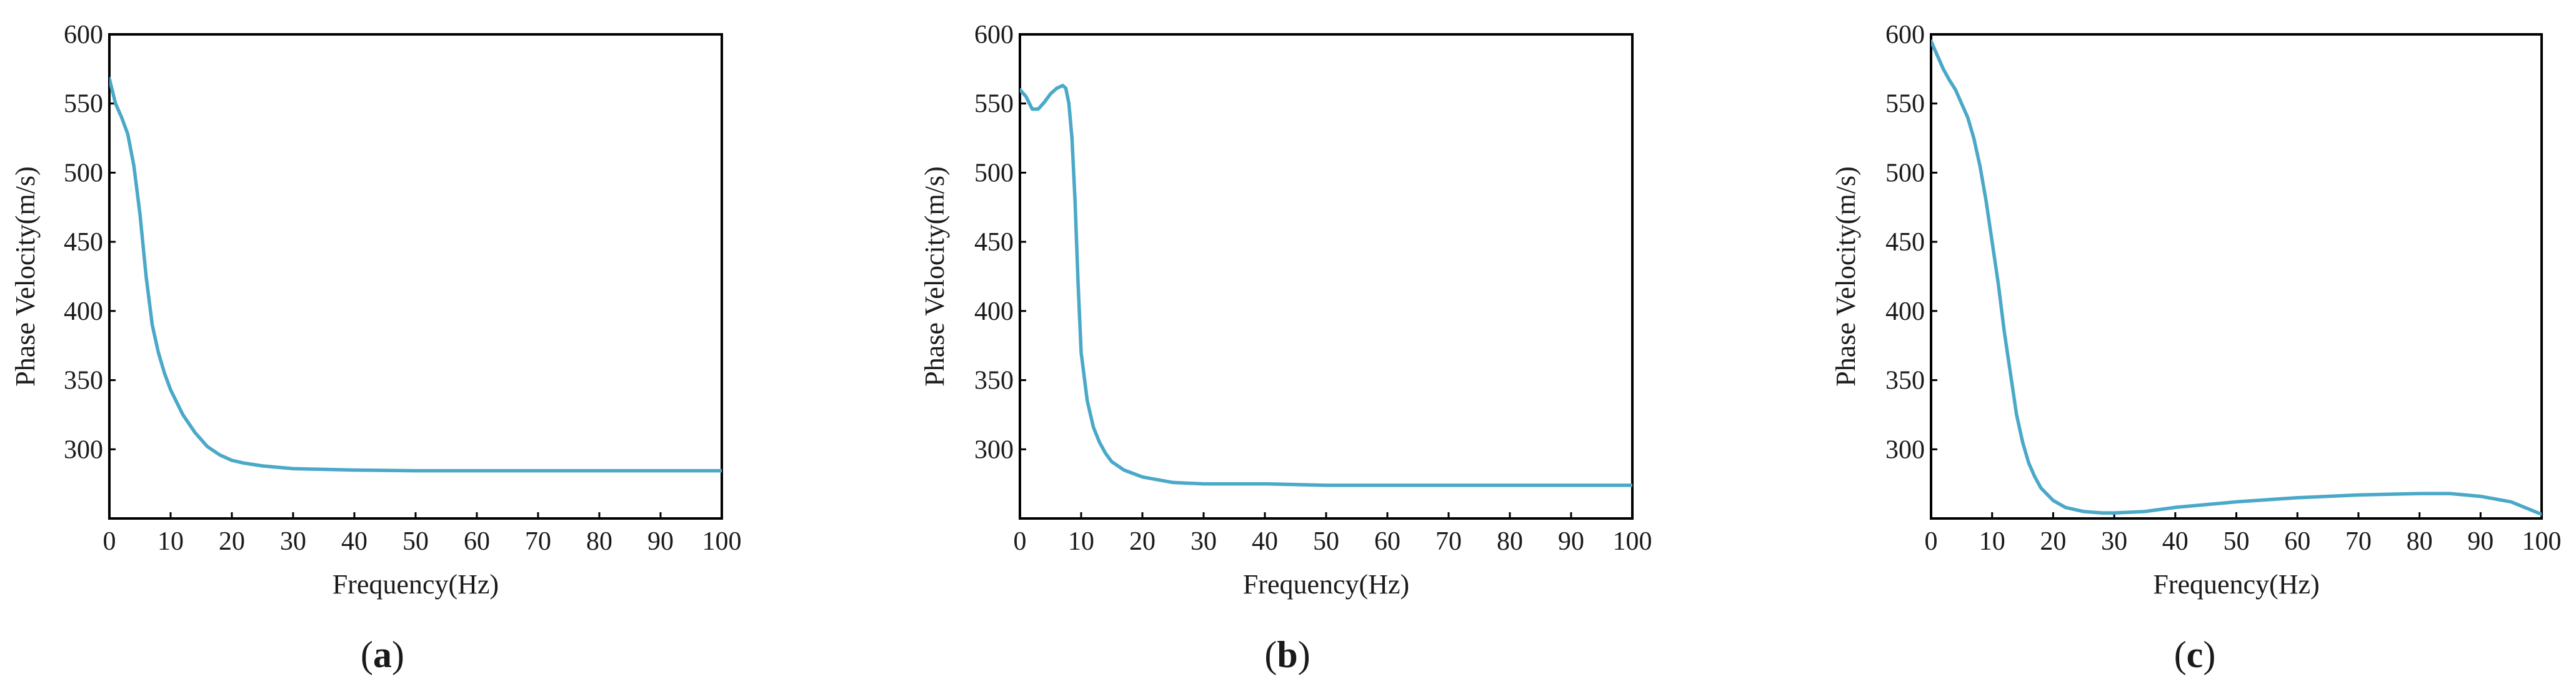 This screenshot has width=2576, height=684. I want to click on panel-label: (a), so click(382, 654).